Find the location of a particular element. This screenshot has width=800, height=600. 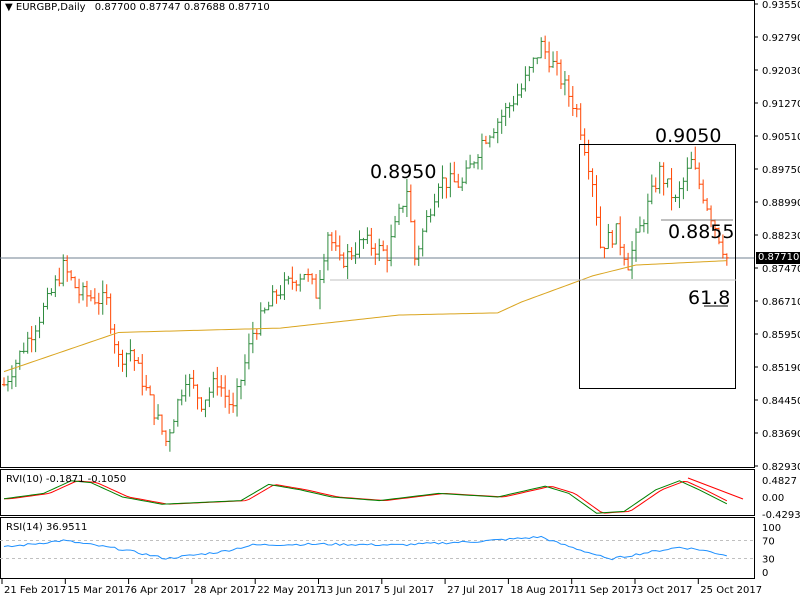

price-axis-label: 0.86710 is located at coordinates (781, 302).